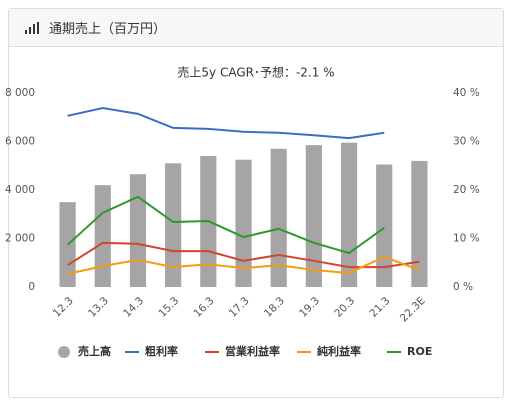 This screenshot has height=405, width=512. What do you see at coordinates (419, 351) in the screenshot?
I see `legend-label: ROE` at bounding box center [419, 351].